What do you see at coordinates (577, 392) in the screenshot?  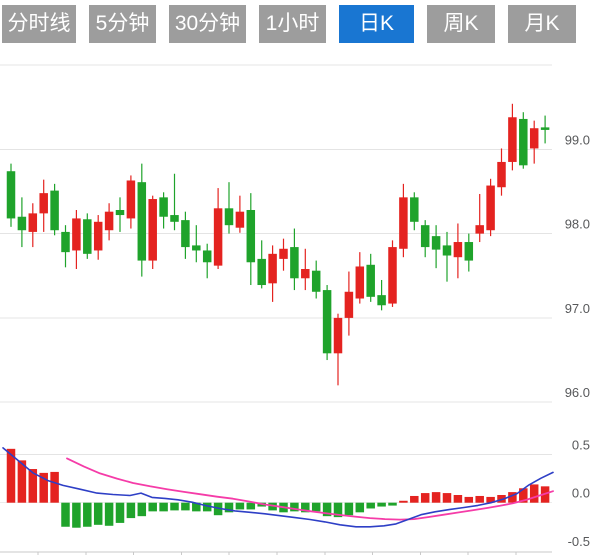 I see `price-tick-label: 96.0` at bounding box center [577, 392].